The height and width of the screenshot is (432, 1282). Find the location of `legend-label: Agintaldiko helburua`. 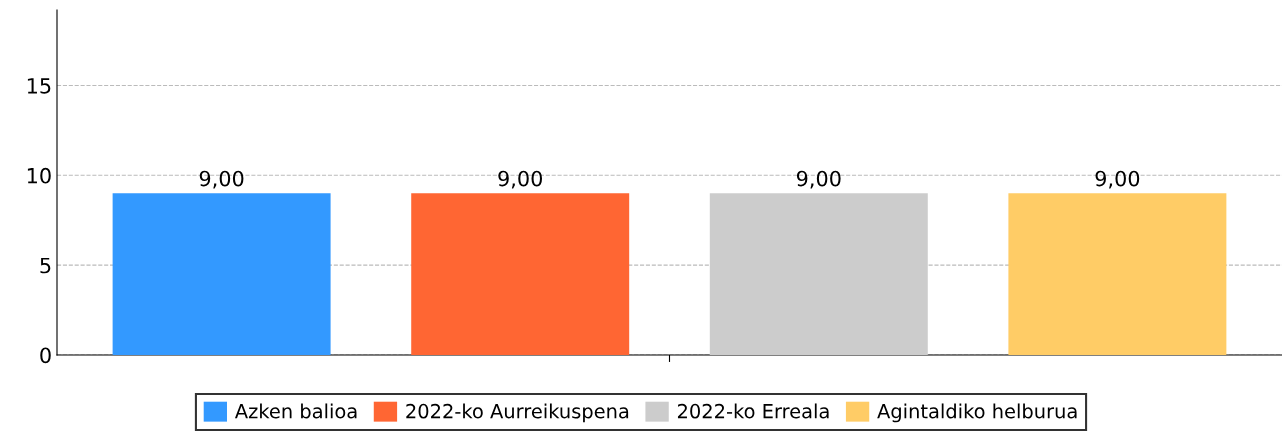

legend-label: Agintaldiko helburua is located at coordinates (977, 413).